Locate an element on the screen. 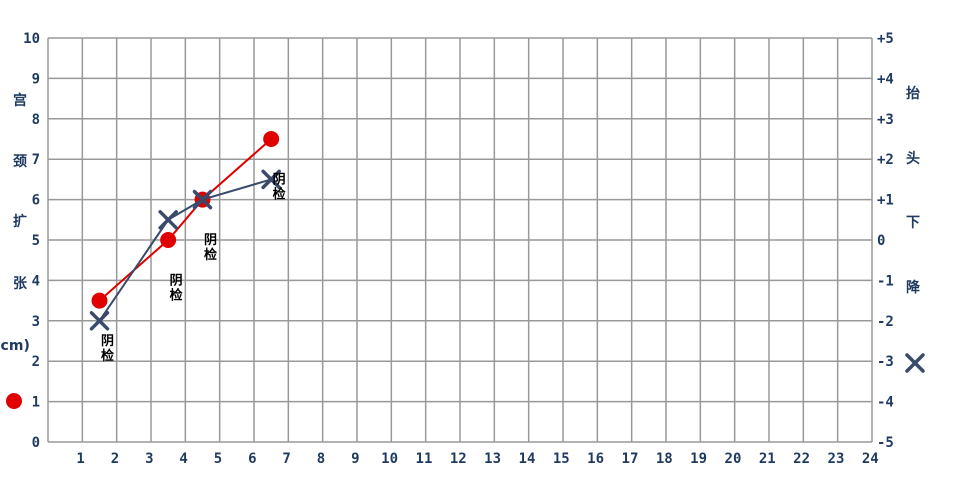 This screenshot has width=969, height=481. y-right-tick-label: +2 is located at coordinates (885, 160).